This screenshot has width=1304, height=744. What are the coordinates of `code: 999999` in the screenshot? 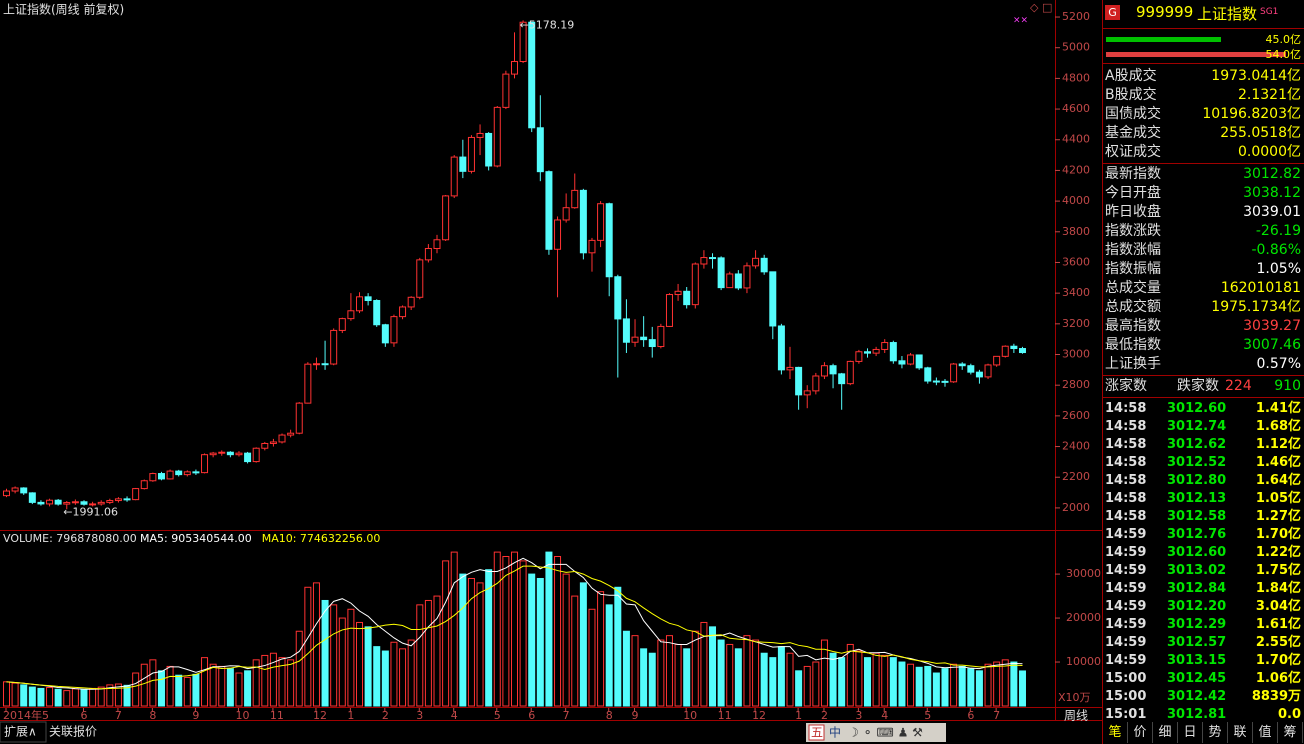 It's located at (1165, 12).